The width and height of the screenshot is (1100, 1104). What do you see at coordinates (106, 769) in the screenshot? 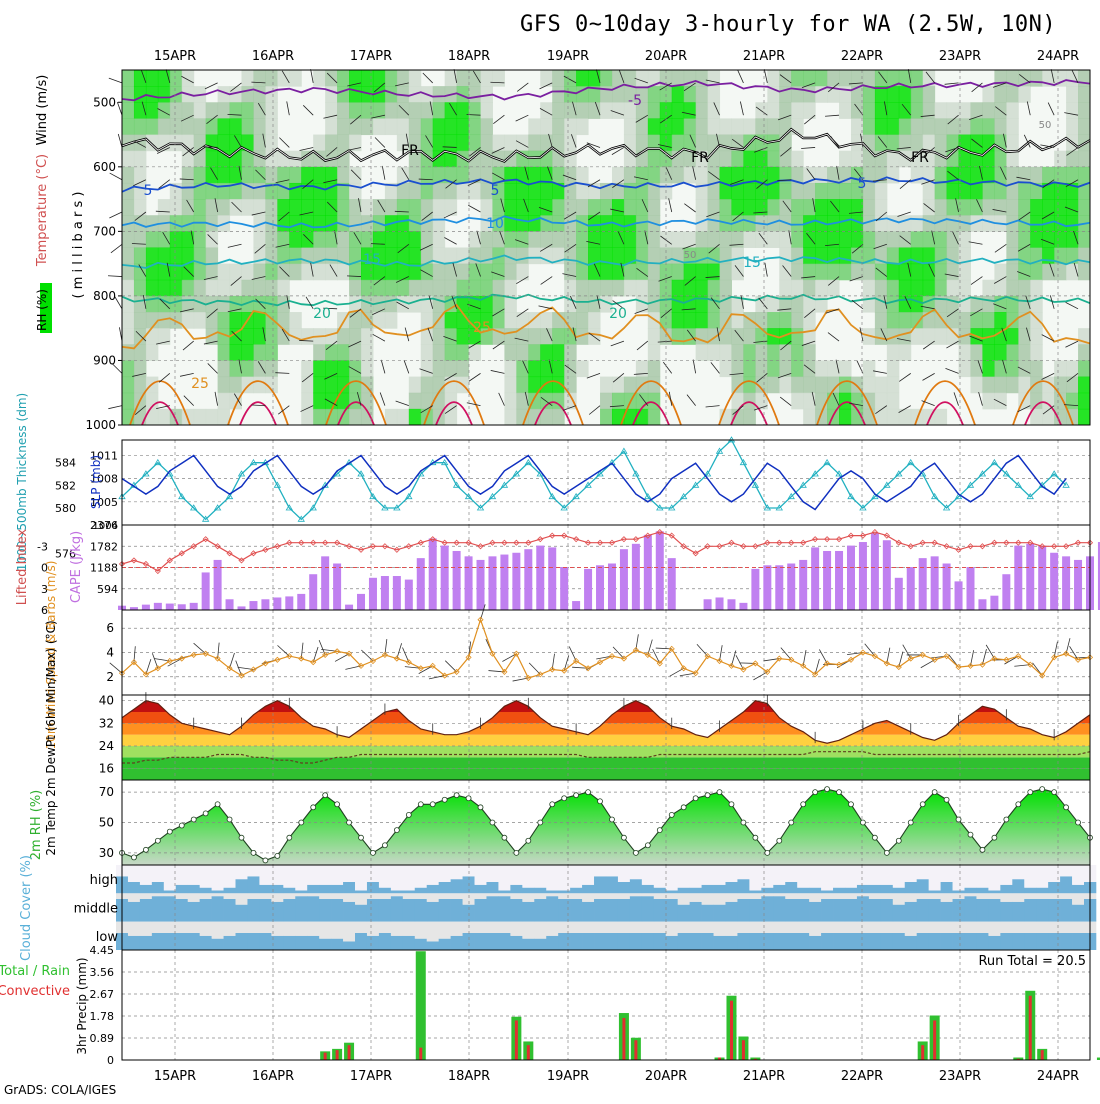
I see `temp-tick-label: 16` at bounding box center [106, 769].